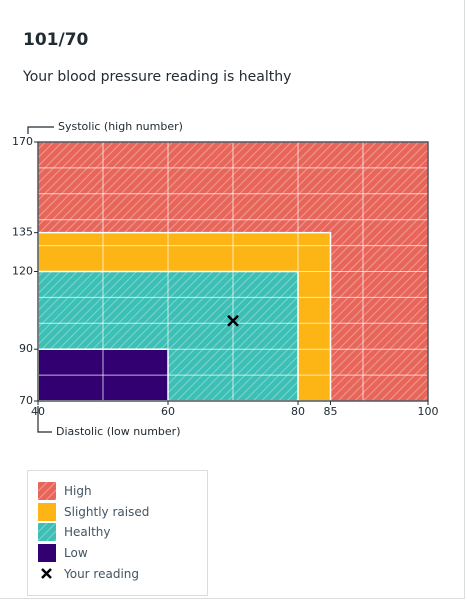 The width and height of the screenshot is (467, 600). I want to click on y-tick-label: 120, so click(22, 271).